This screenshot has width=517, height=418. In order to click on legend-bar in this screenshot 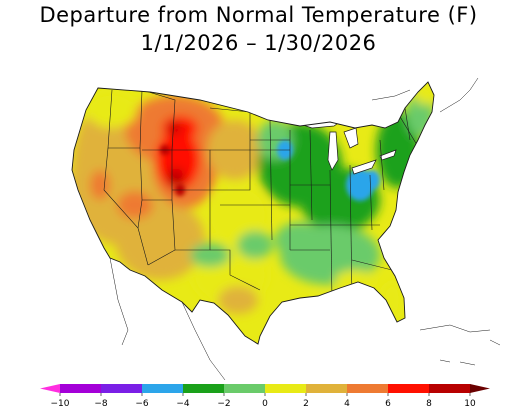, I will do `click(265, 388)`.